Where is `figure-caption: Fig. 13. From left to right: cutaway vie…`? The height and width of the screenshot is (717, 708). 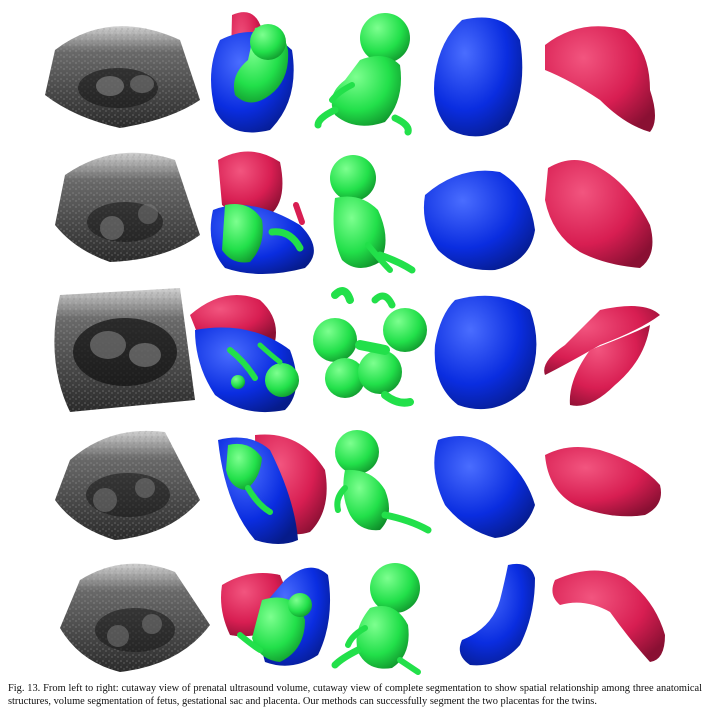 figure-caption: Fig. 13. From left to right: cutaway vie… is located at coordinates (355, 695).